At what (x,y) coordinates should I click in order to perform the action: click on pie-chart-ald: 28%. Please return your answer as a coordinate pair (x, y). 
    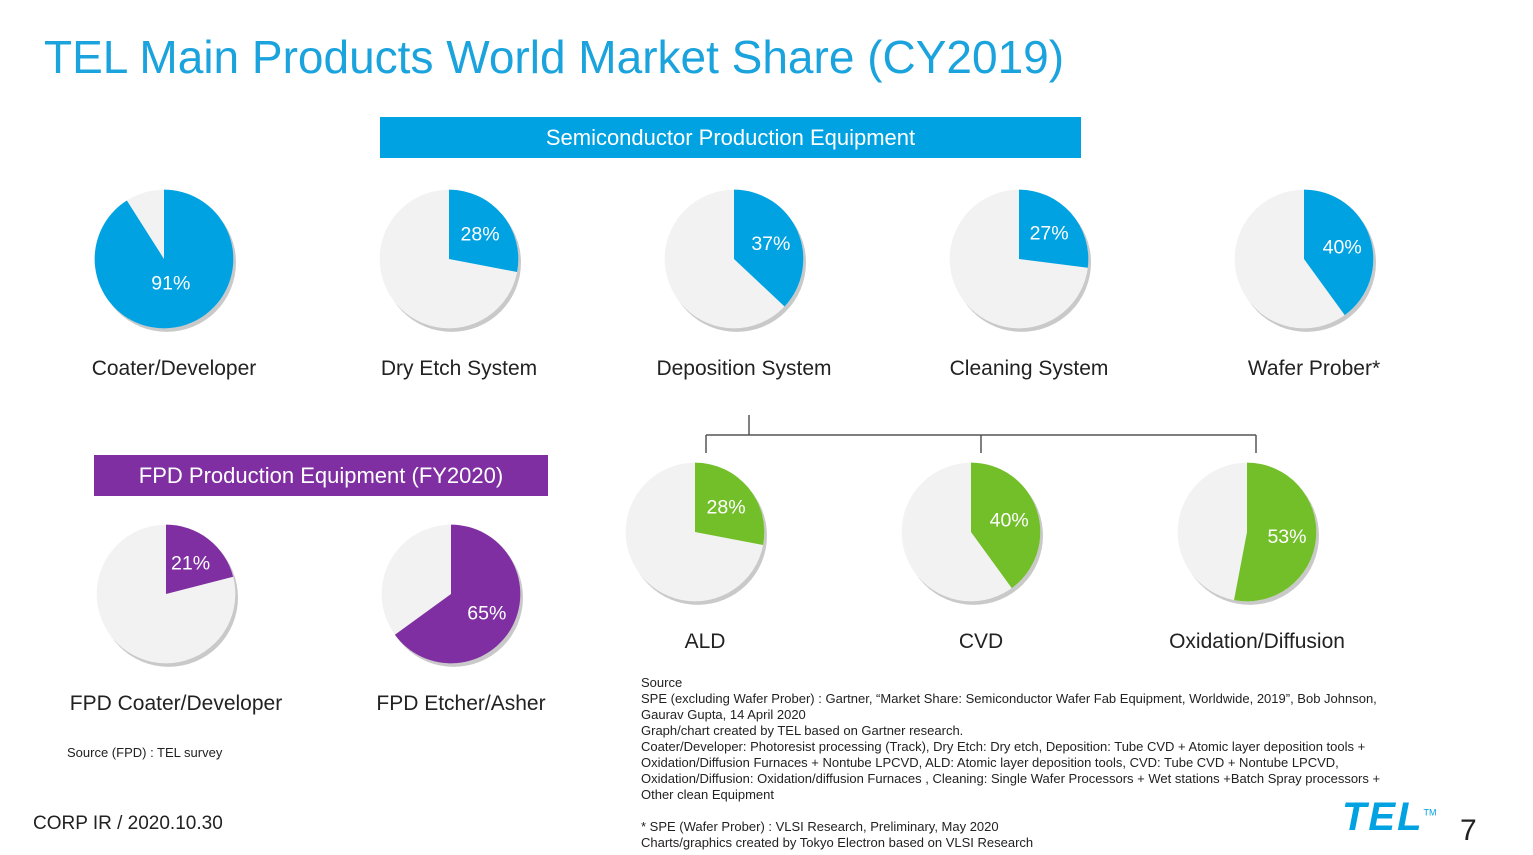
    Looking at the image, I should click on (696, 533).